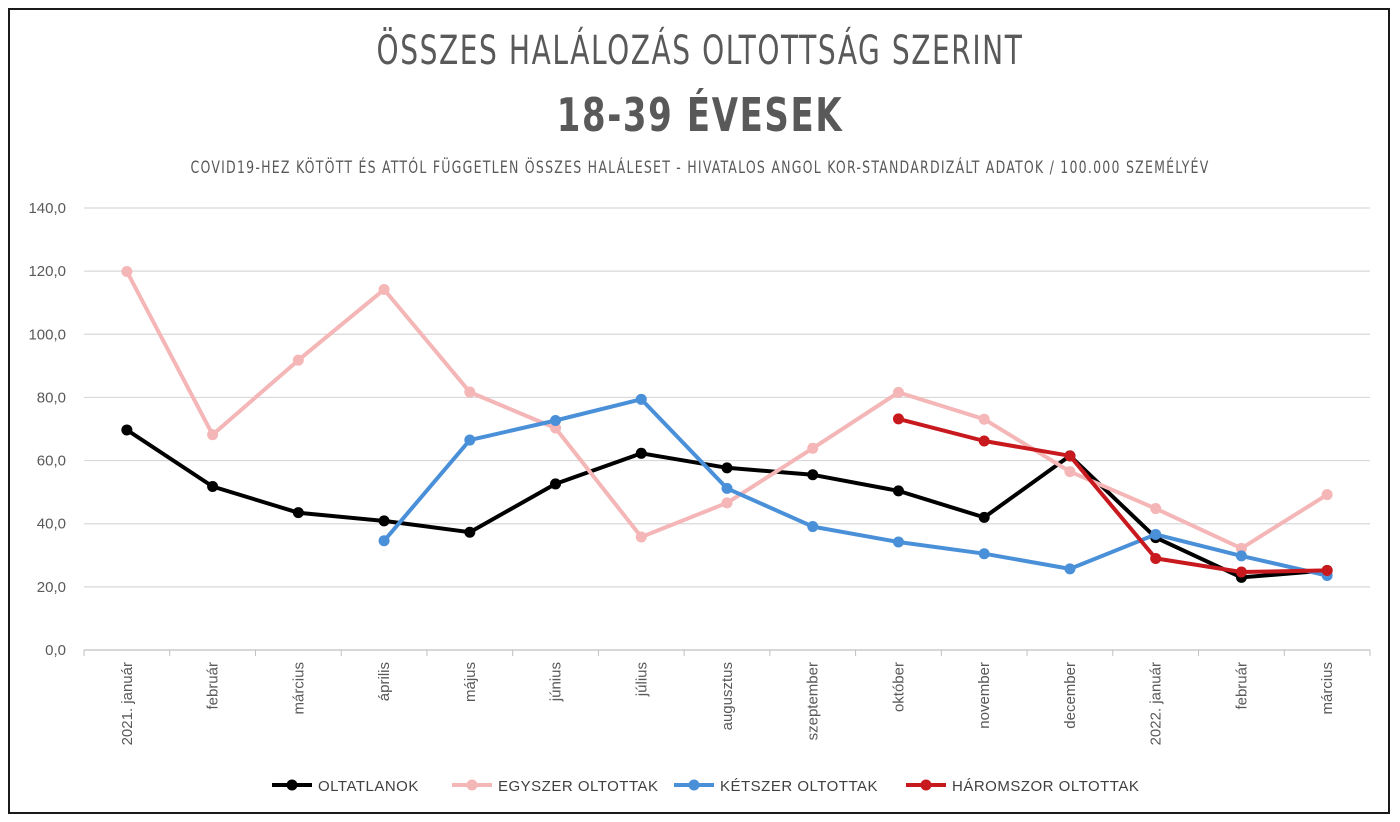 Image resolution: width=1400 pixels, height=822 pixels. What do you see at coordinates (1045, 786) in the screenshot?
I see `legend-label: HÁROMSZOR OLTOTTAK` at bounding box center [1045, 786].